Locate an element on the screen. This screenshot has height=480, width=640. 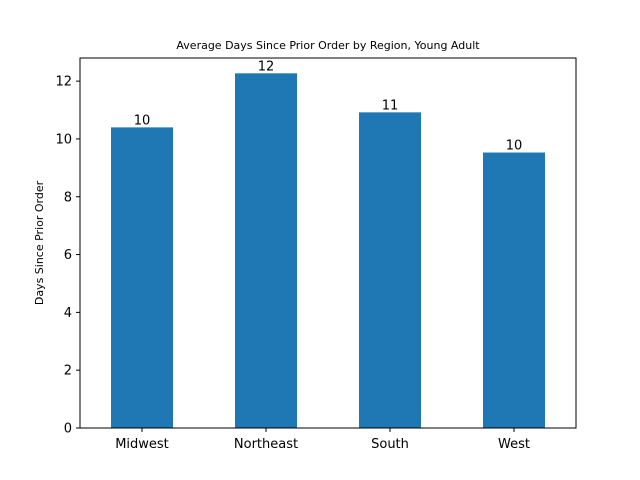
y-tick-label: 6 is located at coordinates (68, 255).